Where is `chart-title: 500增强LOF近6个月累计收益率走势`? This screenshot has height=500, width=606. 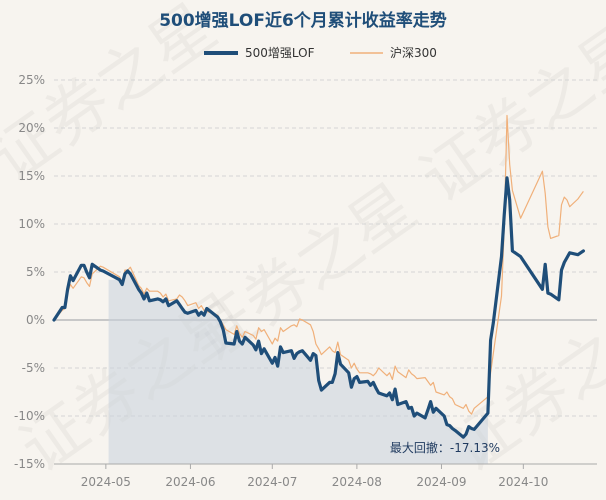
chart-title: 500增强LOF近6个月累计收益率走势 is located at coordinates (303, 20).